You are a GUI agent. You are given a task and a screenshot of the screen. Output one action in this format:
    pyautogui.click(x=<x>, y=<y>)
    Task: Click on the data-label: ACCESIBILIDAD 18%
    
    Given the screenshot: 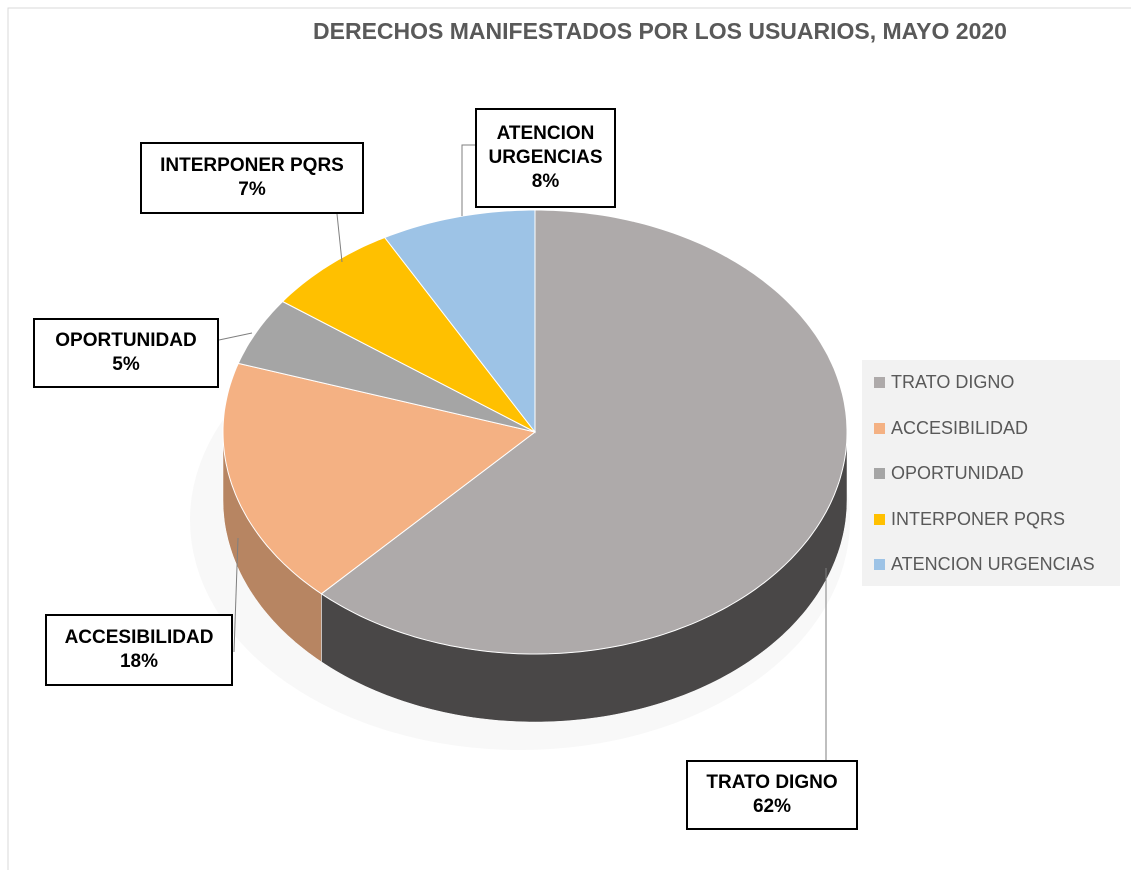 What is the action you would take?
    pyautogui.click(x=139, y=650)
    